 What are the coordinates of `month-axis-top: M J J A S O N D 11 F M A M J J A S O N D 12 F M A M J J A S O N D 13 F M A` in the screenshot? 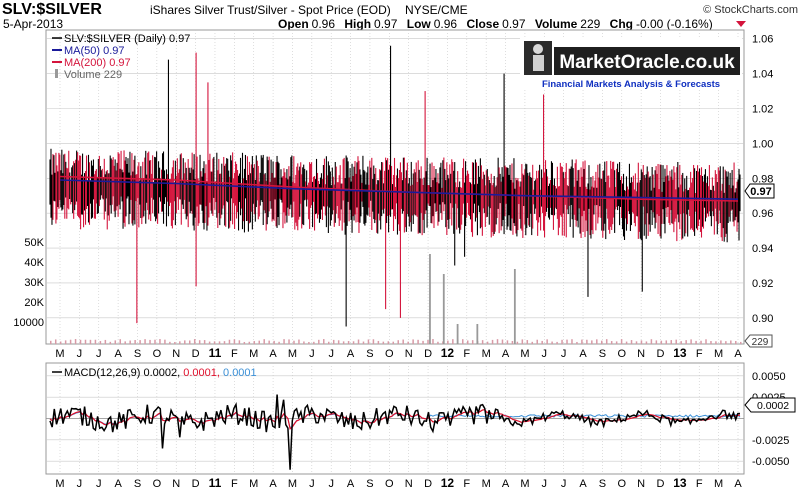 It's located at (398, 353).